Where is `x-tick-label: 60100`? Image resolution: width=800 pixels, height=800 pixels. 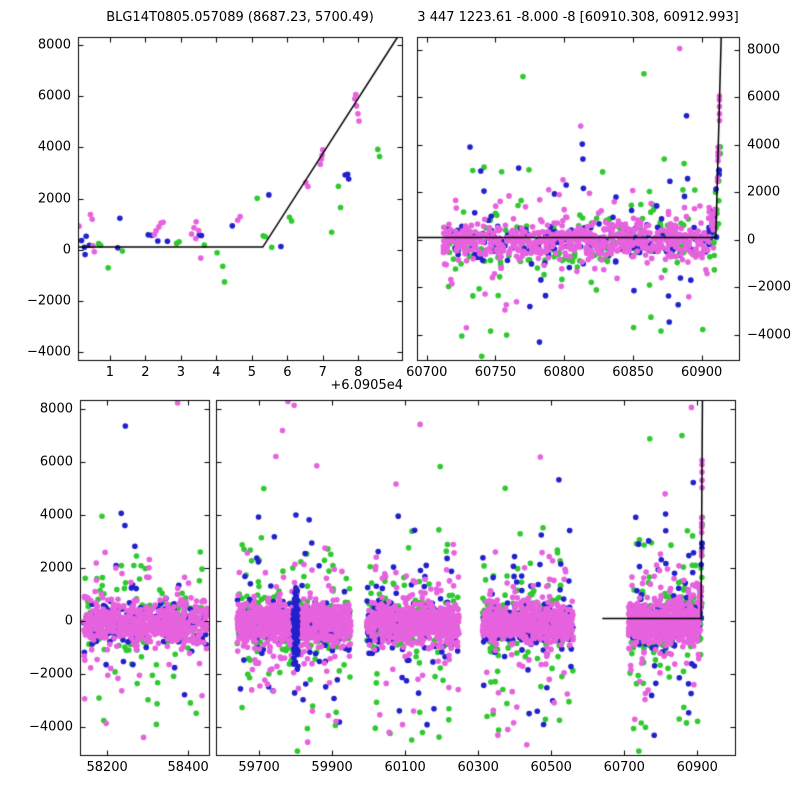
x-tick-label: 60100 is located at coordinates (405, 767).